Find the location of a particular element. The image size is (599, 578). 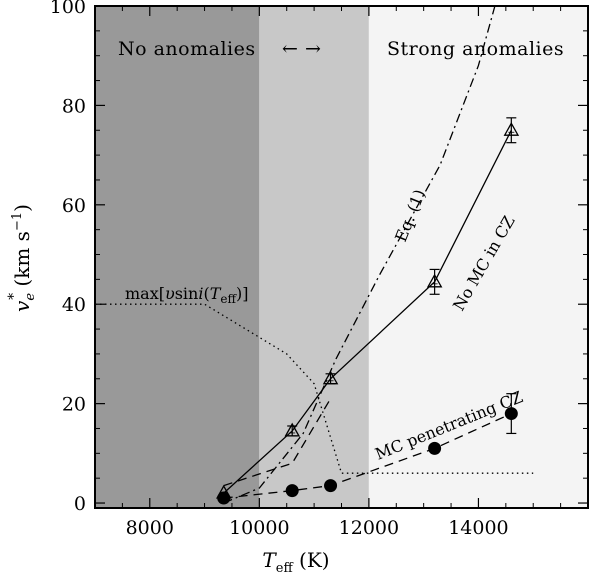

x-tick-label: 10000 is located at coordinates (259, 528).